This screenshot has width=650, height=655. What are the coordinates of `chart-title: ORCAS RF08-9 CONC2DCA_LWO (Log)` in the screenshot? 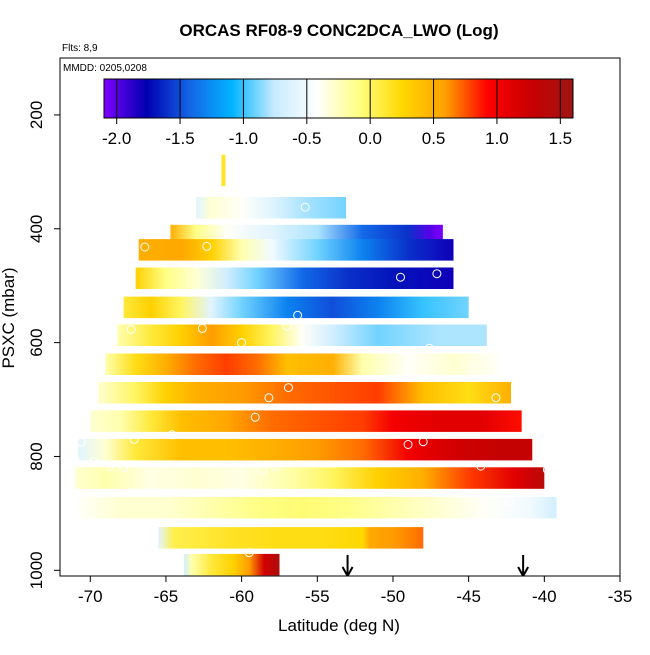 It's located at (338, 30).